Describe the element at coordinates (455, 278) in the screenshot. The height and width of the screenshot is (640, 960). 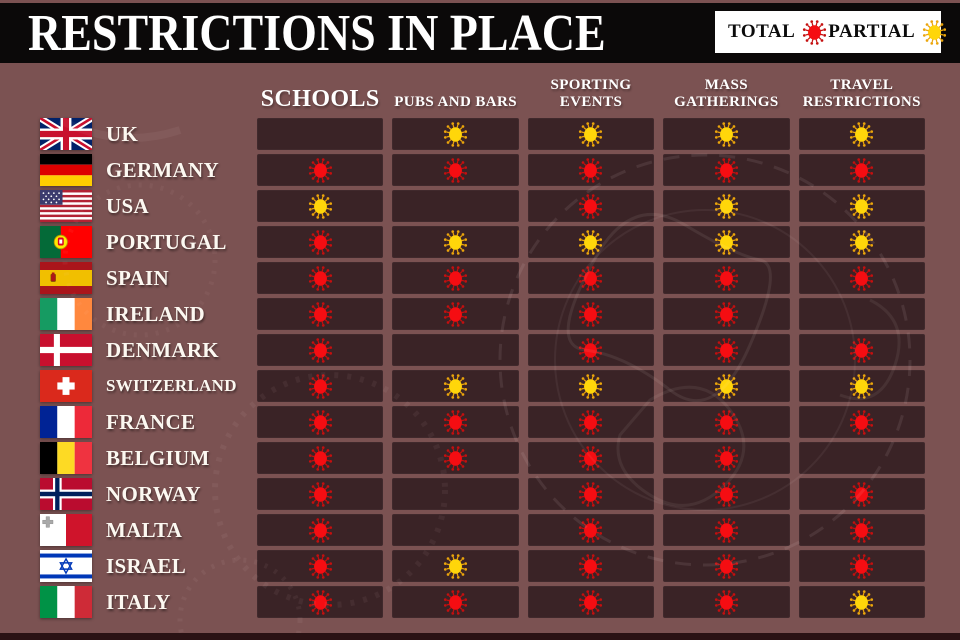
I see `cell-spain-pubs-and-bars` at that location.